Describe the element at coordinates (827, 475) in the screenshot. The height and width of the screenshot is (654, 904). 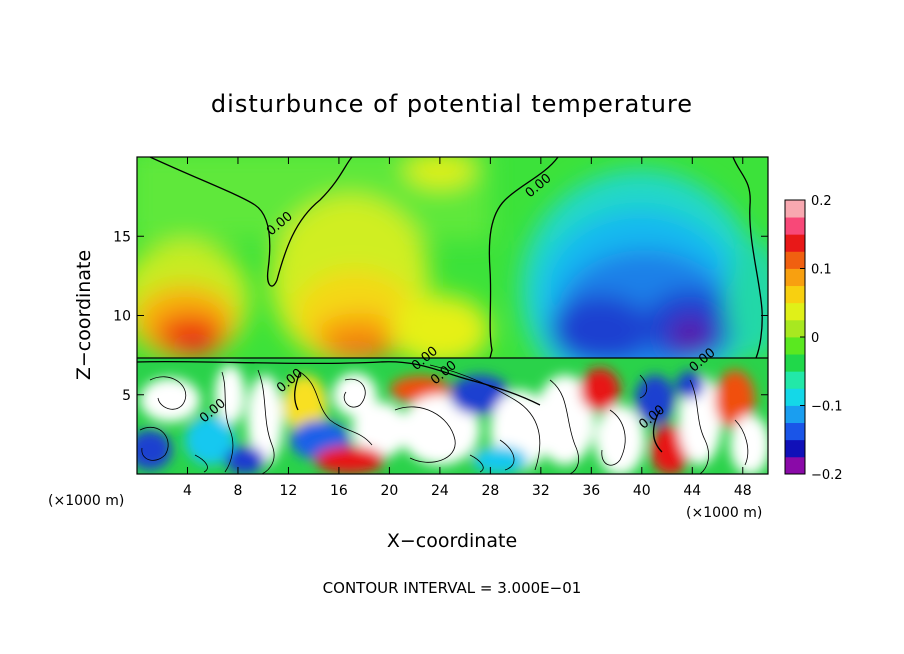
I see `colorbar-tick-label: −0.2` at that location.